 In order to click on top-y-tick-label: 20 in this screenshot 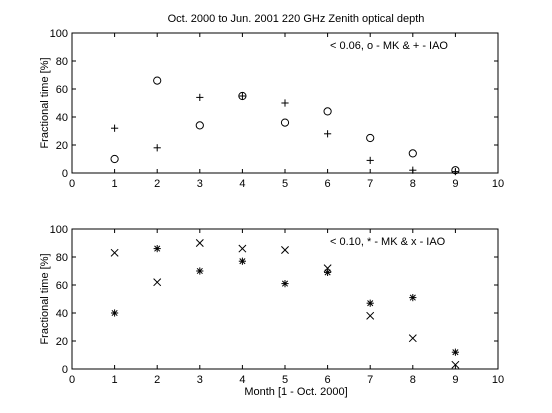, I will do `click(62, 146)`.